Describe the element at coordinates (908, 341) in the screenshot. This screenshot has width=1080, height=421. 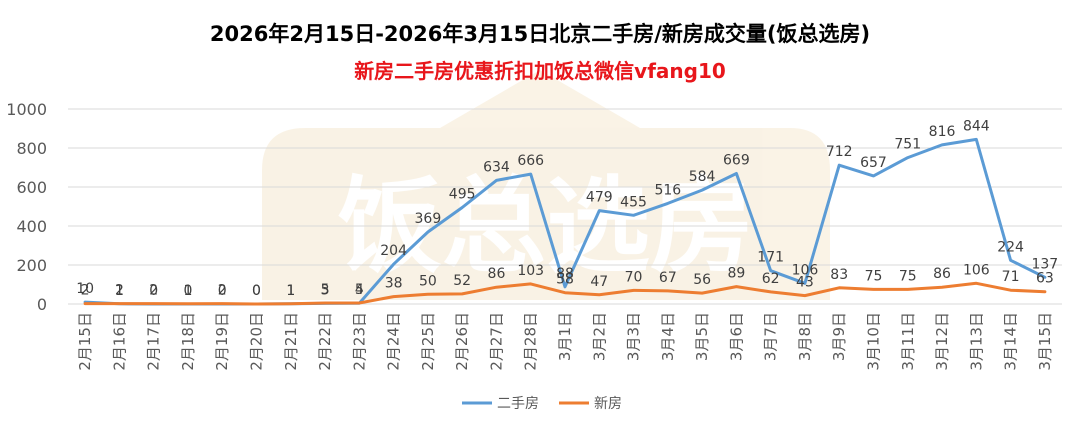
I see `x-tick-label: 3月11日` at that location.